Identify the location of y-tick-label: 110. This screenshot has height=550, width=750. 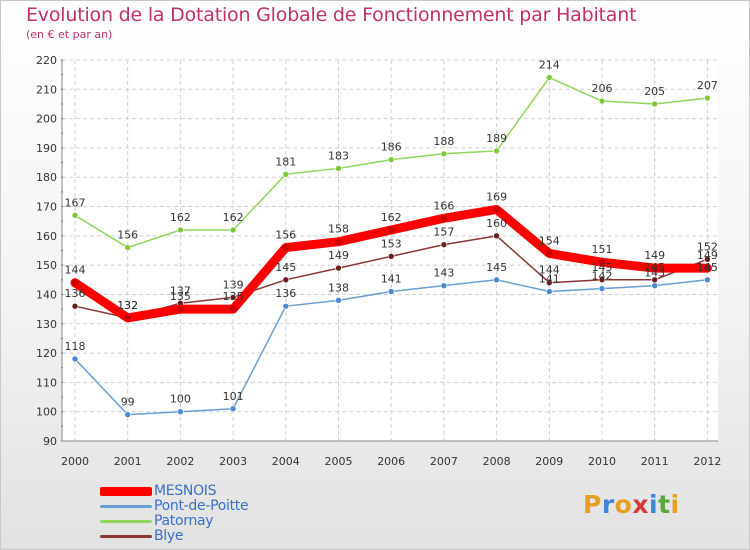
(46, 382).